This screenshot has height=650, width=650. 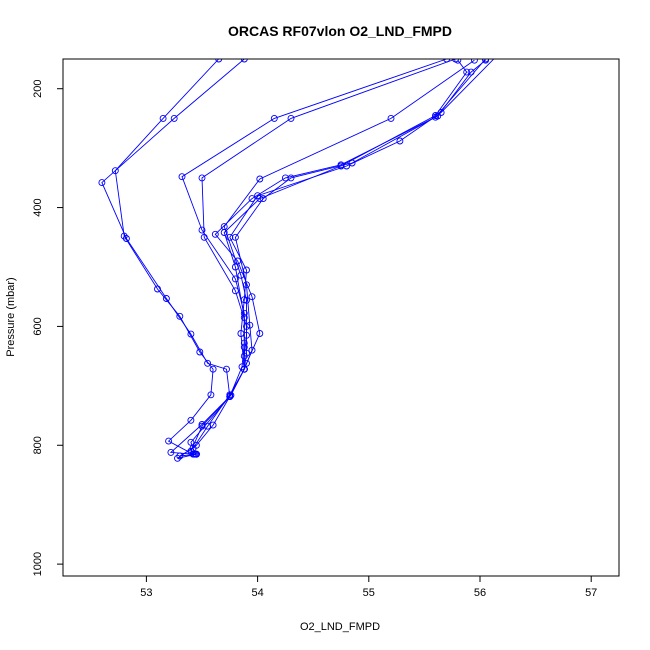 What do you see at coordinates (591, 593) in the screenshot?
I see `x-tick-label: 57` at bounding box center [591, 593].